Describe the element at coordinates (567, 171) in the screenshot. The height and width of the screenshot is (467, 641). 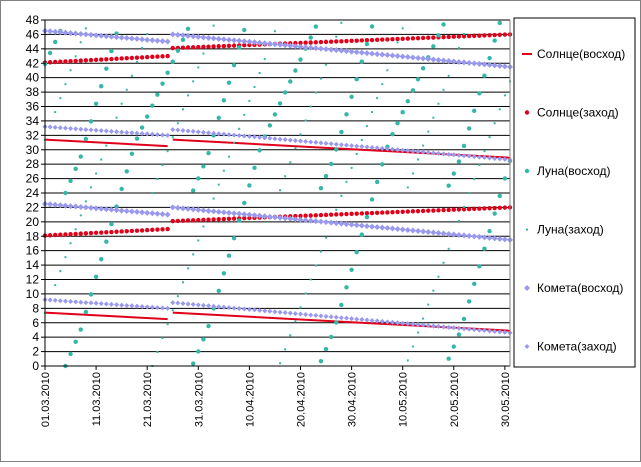
I see `legend-item: Луна(восход)` at that location.